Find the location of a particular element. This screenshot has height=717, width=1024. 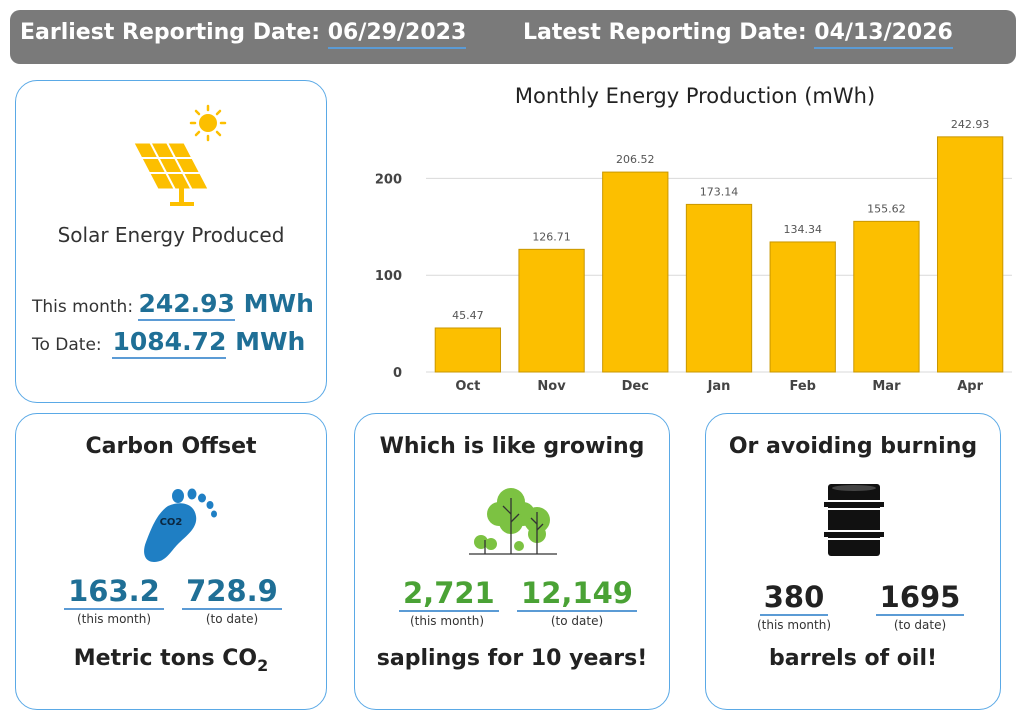

data-label: 155.62 is located at coordinates (886, 208).